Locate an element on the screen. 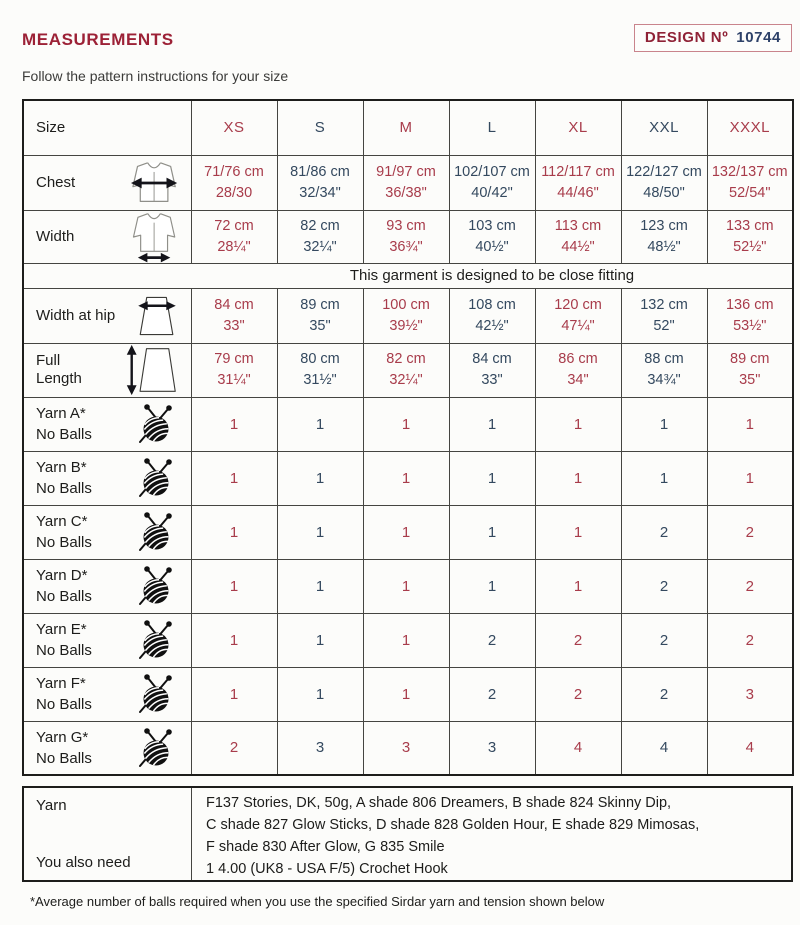 The width and height of the screenshot is (800, 925). table-row-size: Size XS S M L XL XXL XXXL is located at coordinates (408, 127).